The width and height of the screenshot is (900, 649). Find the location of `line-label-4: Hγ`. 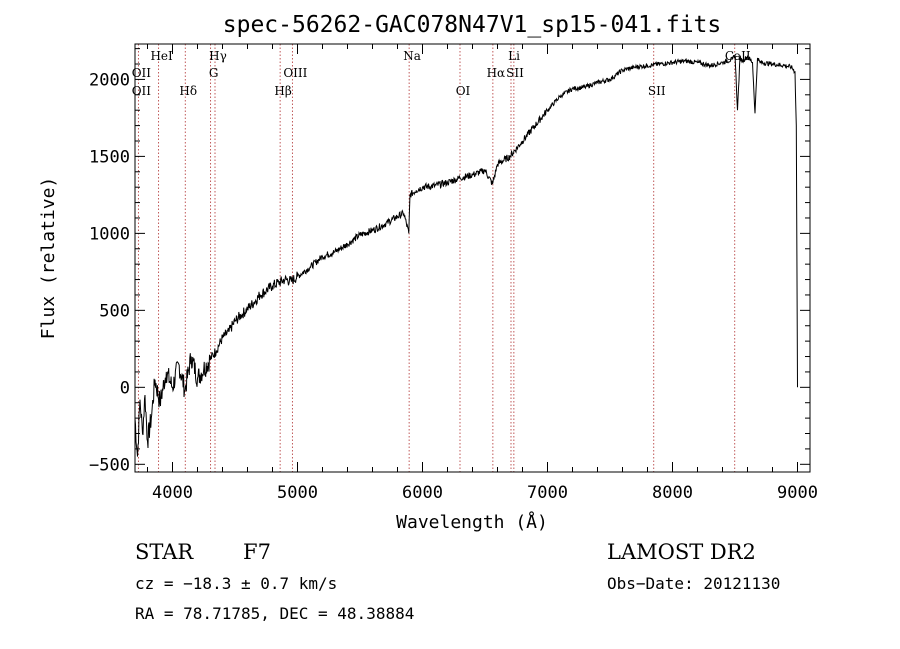

line-label-4: Hγ is located at coordinates (218, 56).